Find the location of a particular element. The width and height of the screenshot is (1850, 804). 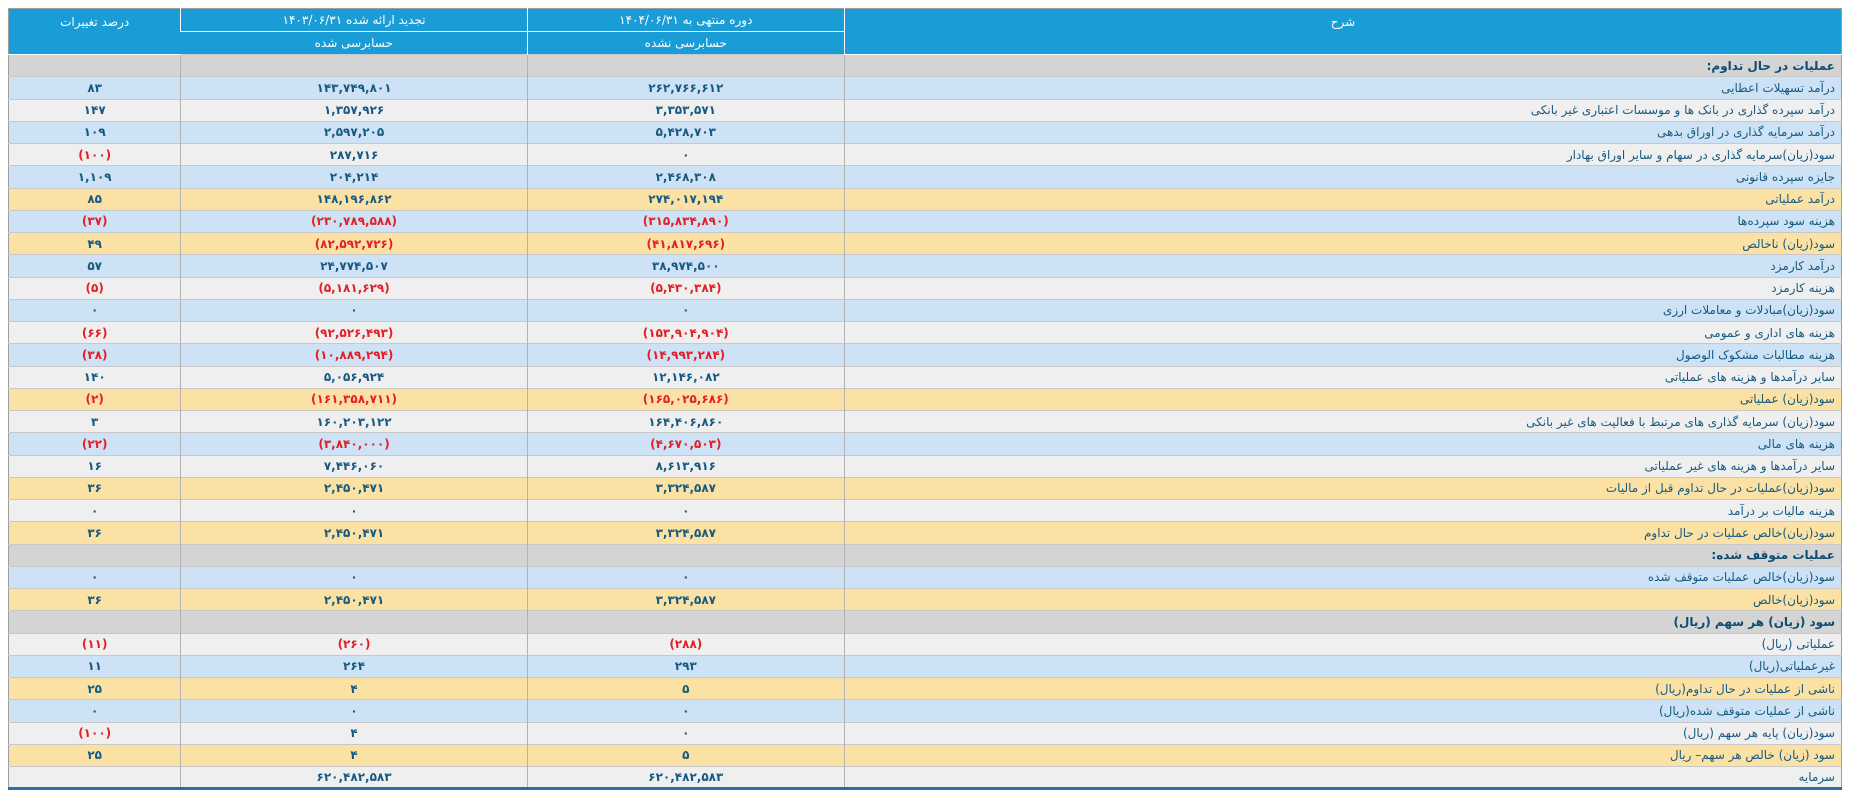

row-label: هزینه کارمزد is located at coordinates (1342, 288).